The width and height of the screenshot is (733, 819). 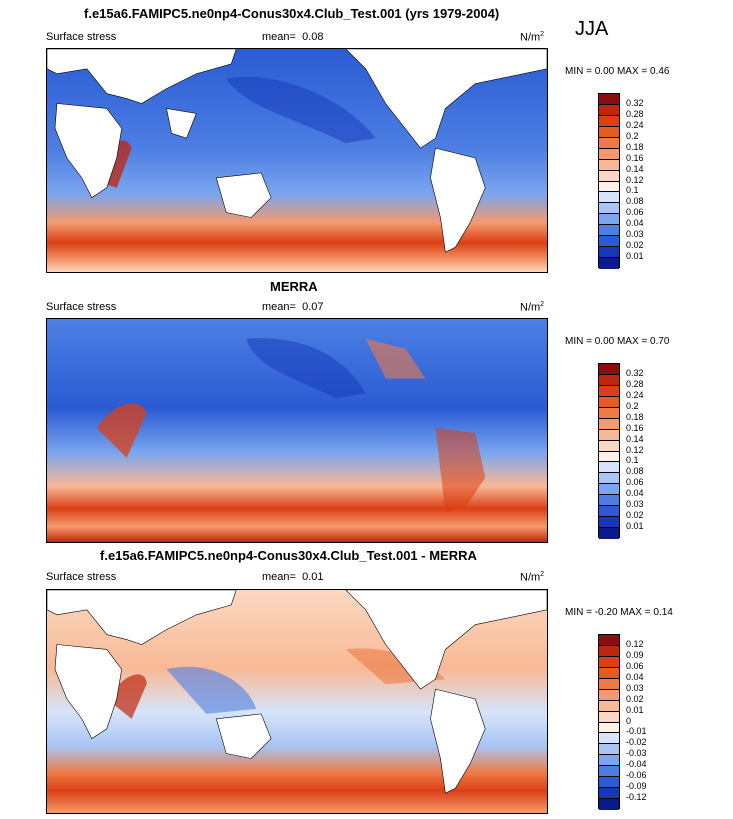 I want to click on panel-2-units: N/m2, so click(x=532, y=307).